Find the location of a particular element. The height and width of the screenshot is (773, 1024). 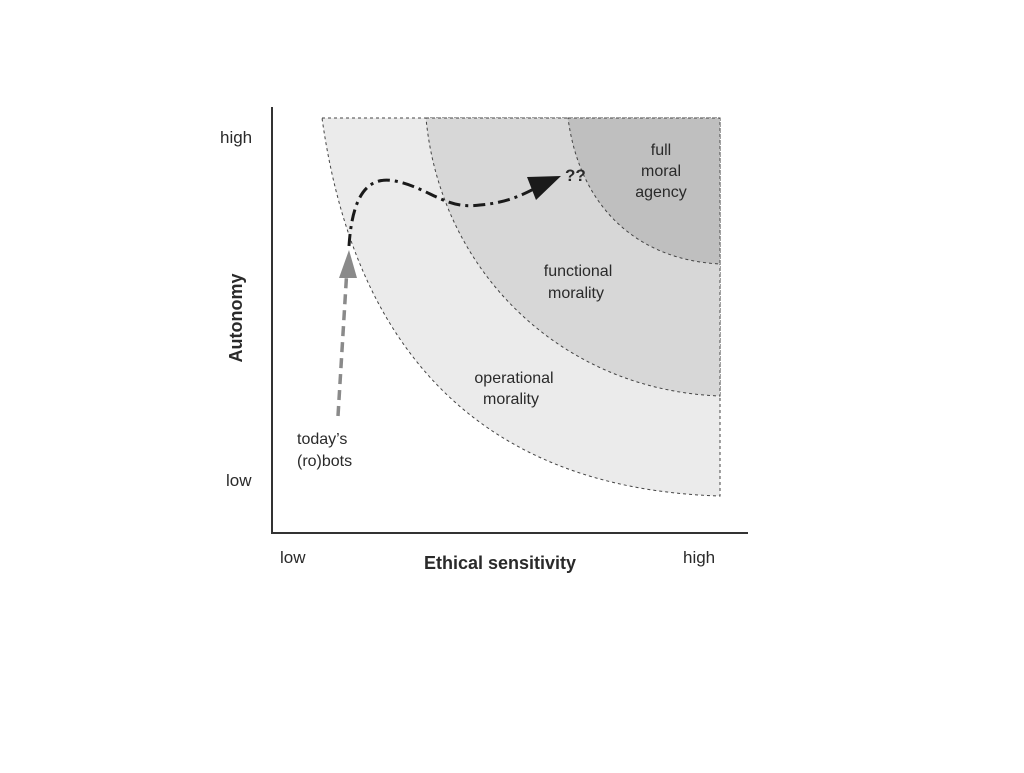

y-axis-low-label: low is located at coordinates (239, 480).